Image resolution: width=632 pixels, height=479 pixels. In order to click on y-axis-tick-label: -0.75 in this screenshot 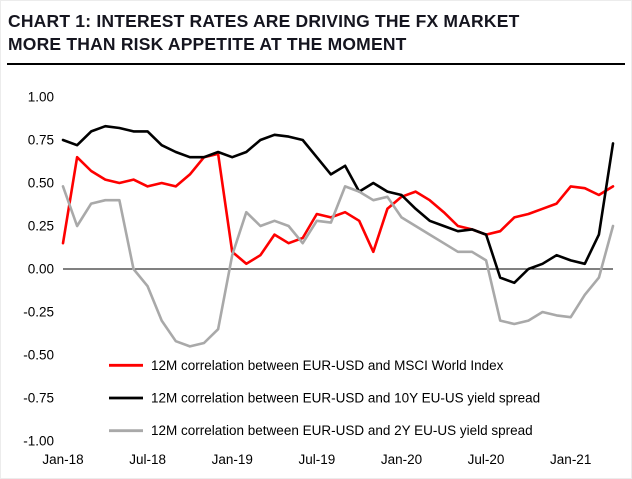, I will do `click(38, 398)`.